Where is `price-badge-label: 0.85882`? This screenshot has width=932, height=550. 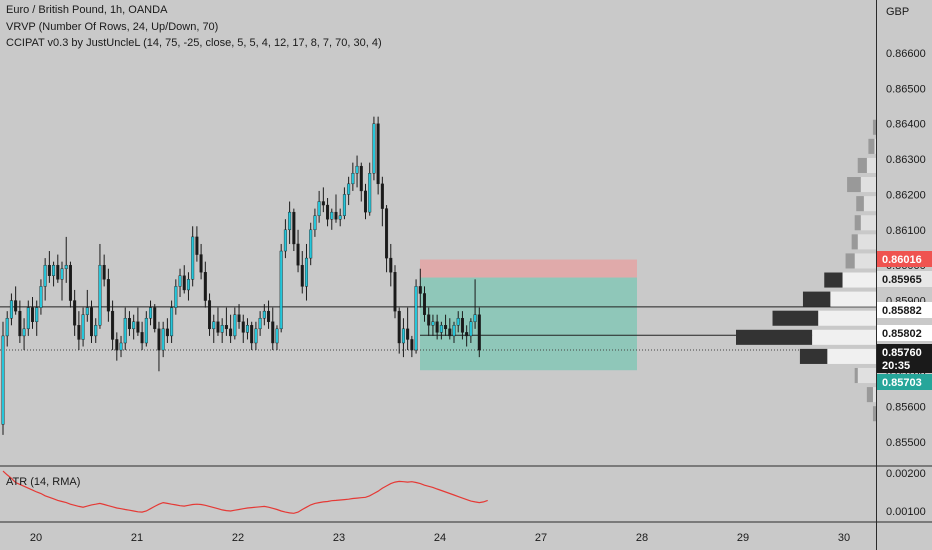 price-badge-label: 0.85882 is located at coordinates (902, 311).